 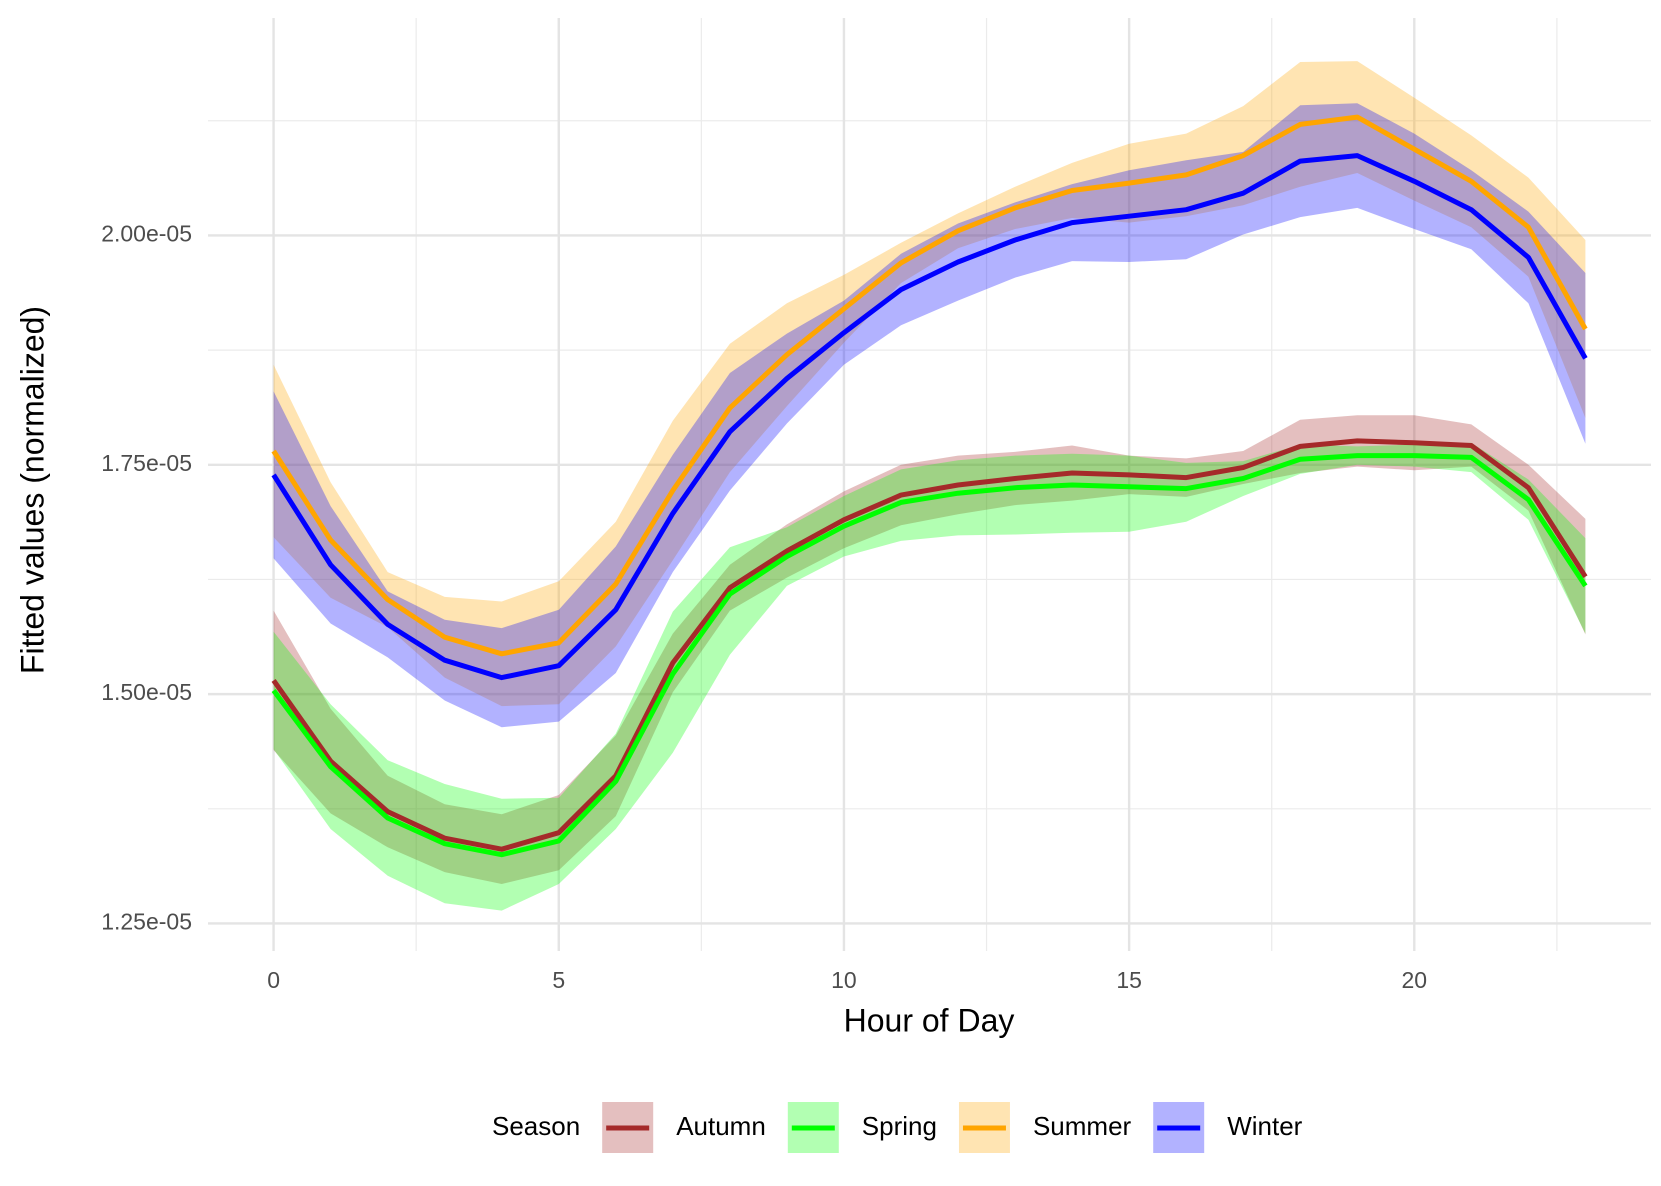 I want to click on x-tick-label: 5, so click(x=558, y=980).